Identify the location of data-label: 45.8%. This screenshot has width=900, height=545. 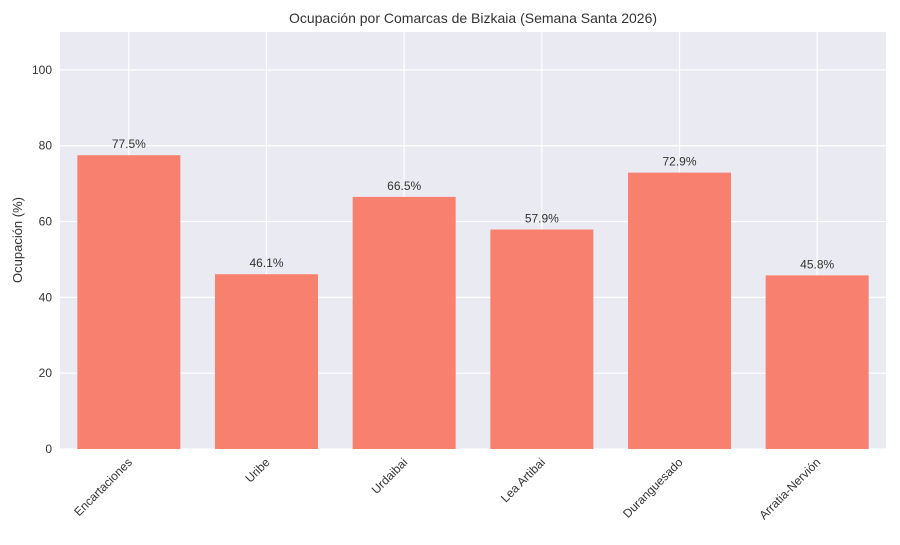
(817, 264).